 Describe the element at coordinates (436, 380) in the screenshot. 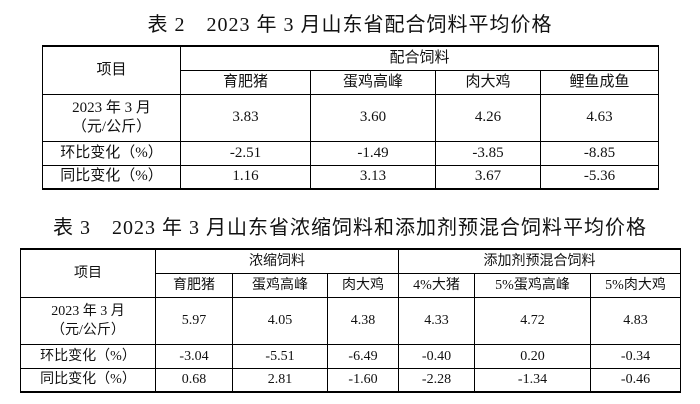

I see `cell-value: -2.28` at that location.